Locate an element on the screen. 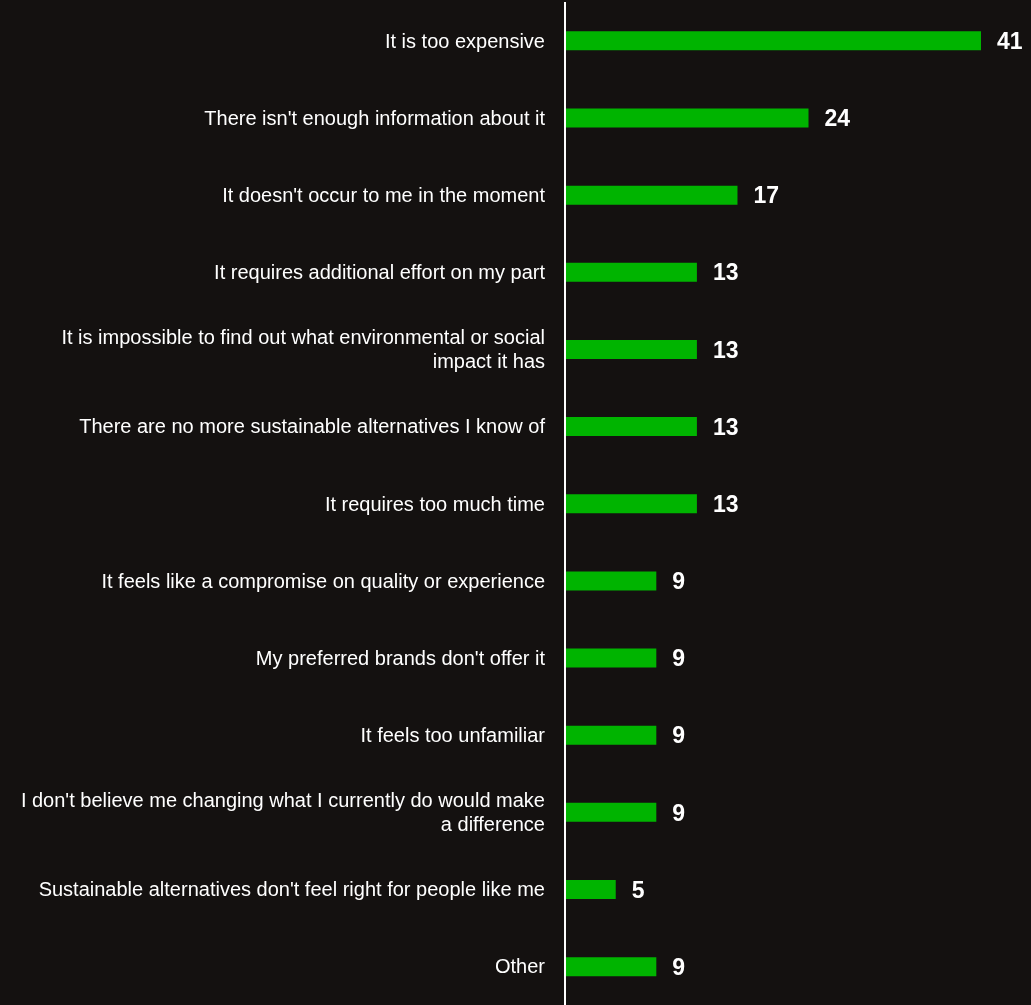  y-tick-label: It is too expensive is located at coordinates (464, 40).